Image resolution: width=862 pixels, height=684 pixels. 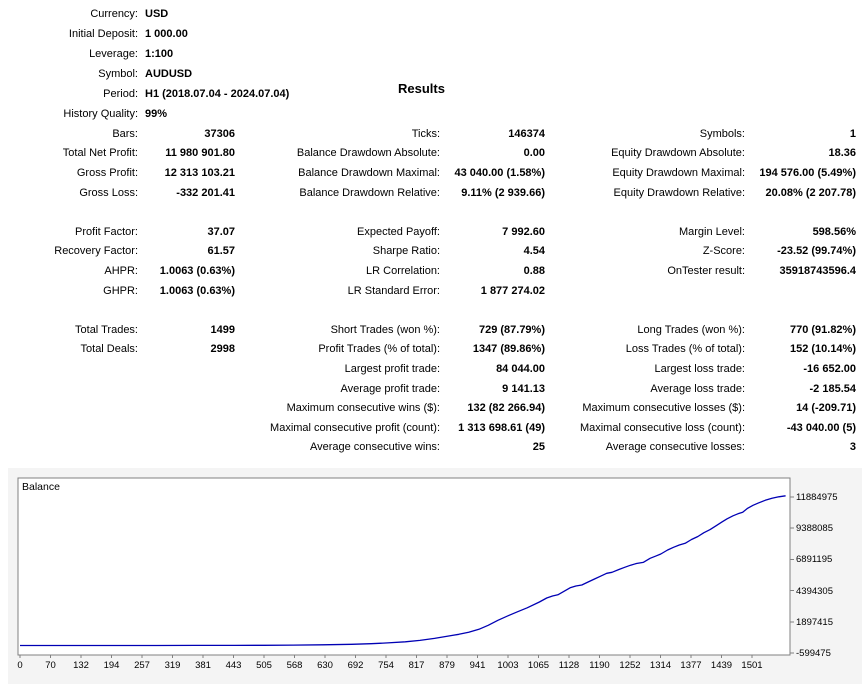 What do you see at coordinates (660, 665) in the screenshot?
I see `x-axis-label: 1314` at bounding box center [660, 665].